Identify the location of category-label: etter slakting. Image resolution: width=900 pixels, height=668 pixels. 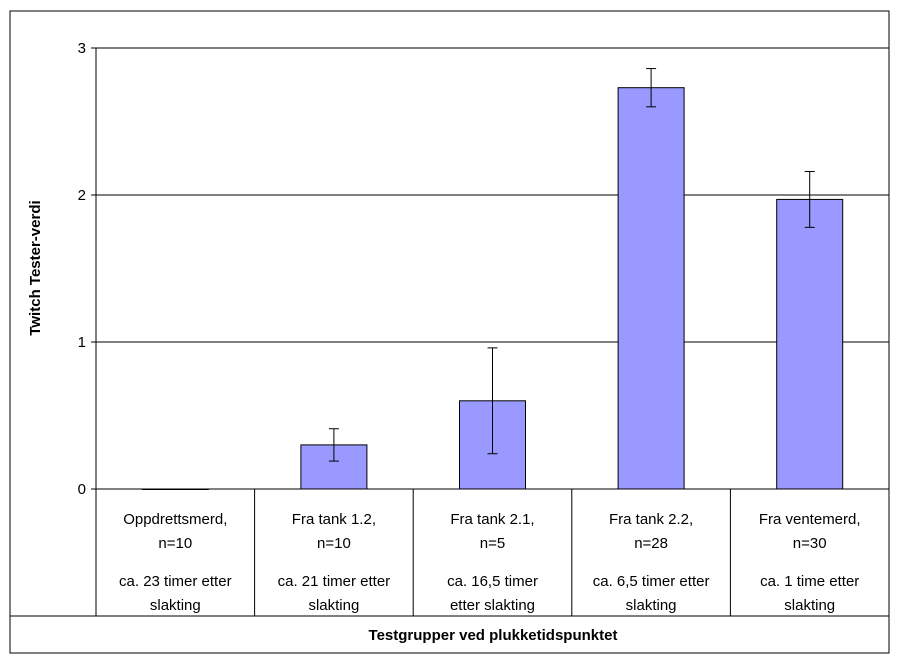
(492, 605).